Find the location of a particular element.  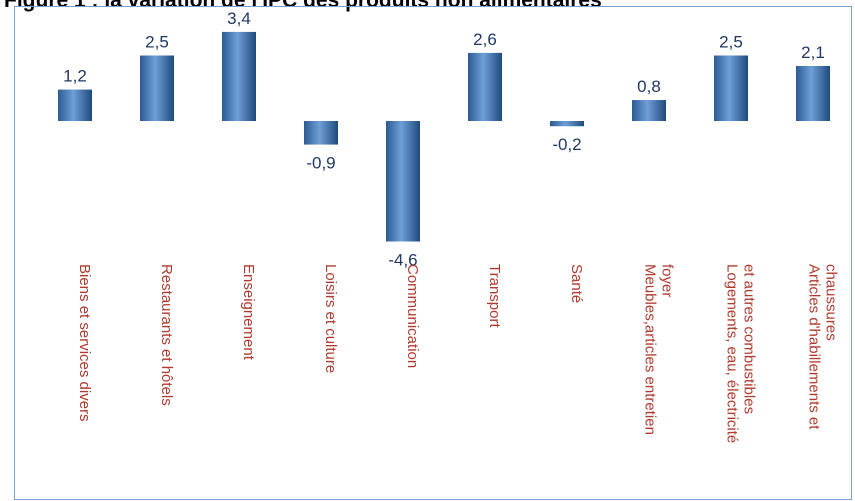

value-label-3: 3,4 is located at coordinates (239, 18).